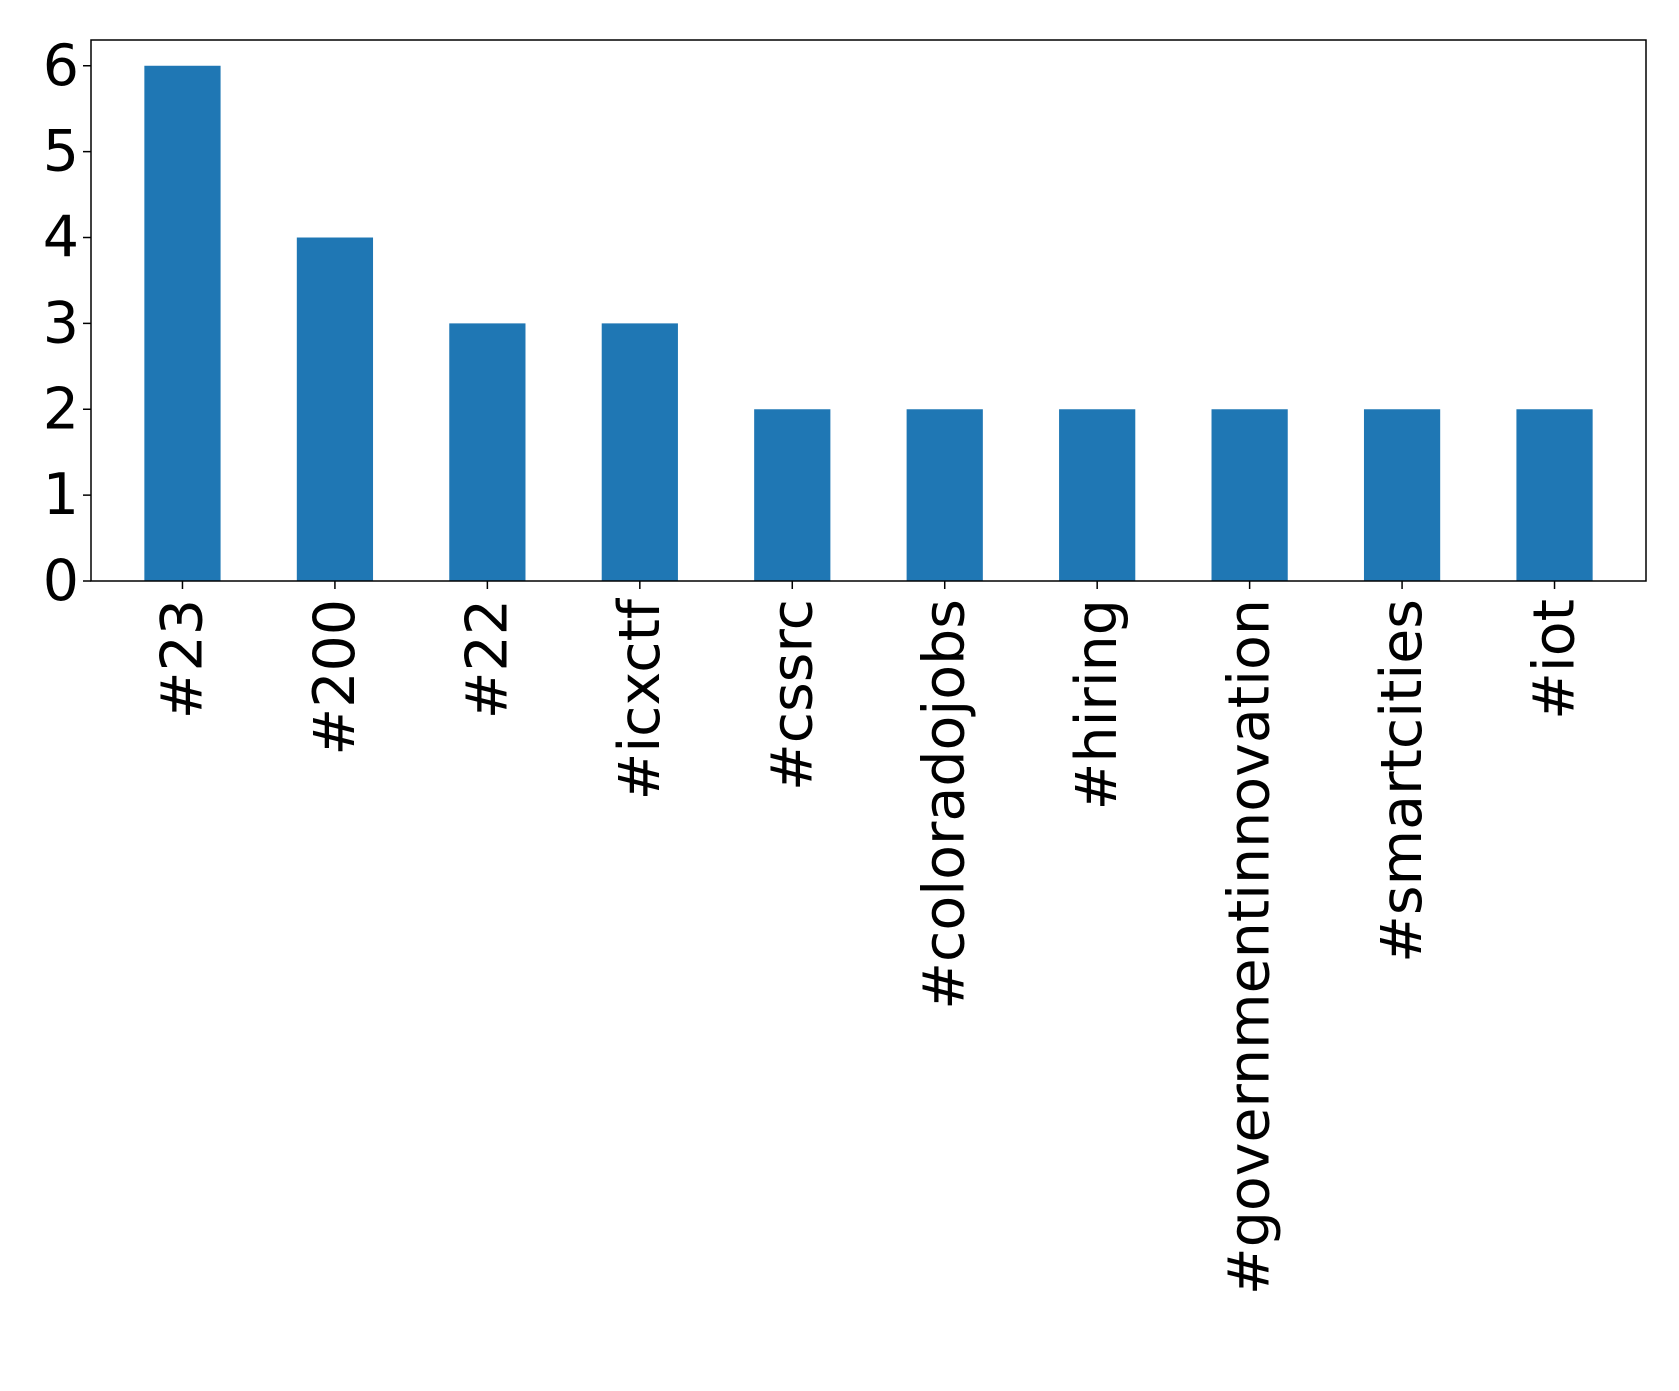 This screenshot has width=1679, height=1391. I want to click on y-tick-label: 1, so click(61, 495).